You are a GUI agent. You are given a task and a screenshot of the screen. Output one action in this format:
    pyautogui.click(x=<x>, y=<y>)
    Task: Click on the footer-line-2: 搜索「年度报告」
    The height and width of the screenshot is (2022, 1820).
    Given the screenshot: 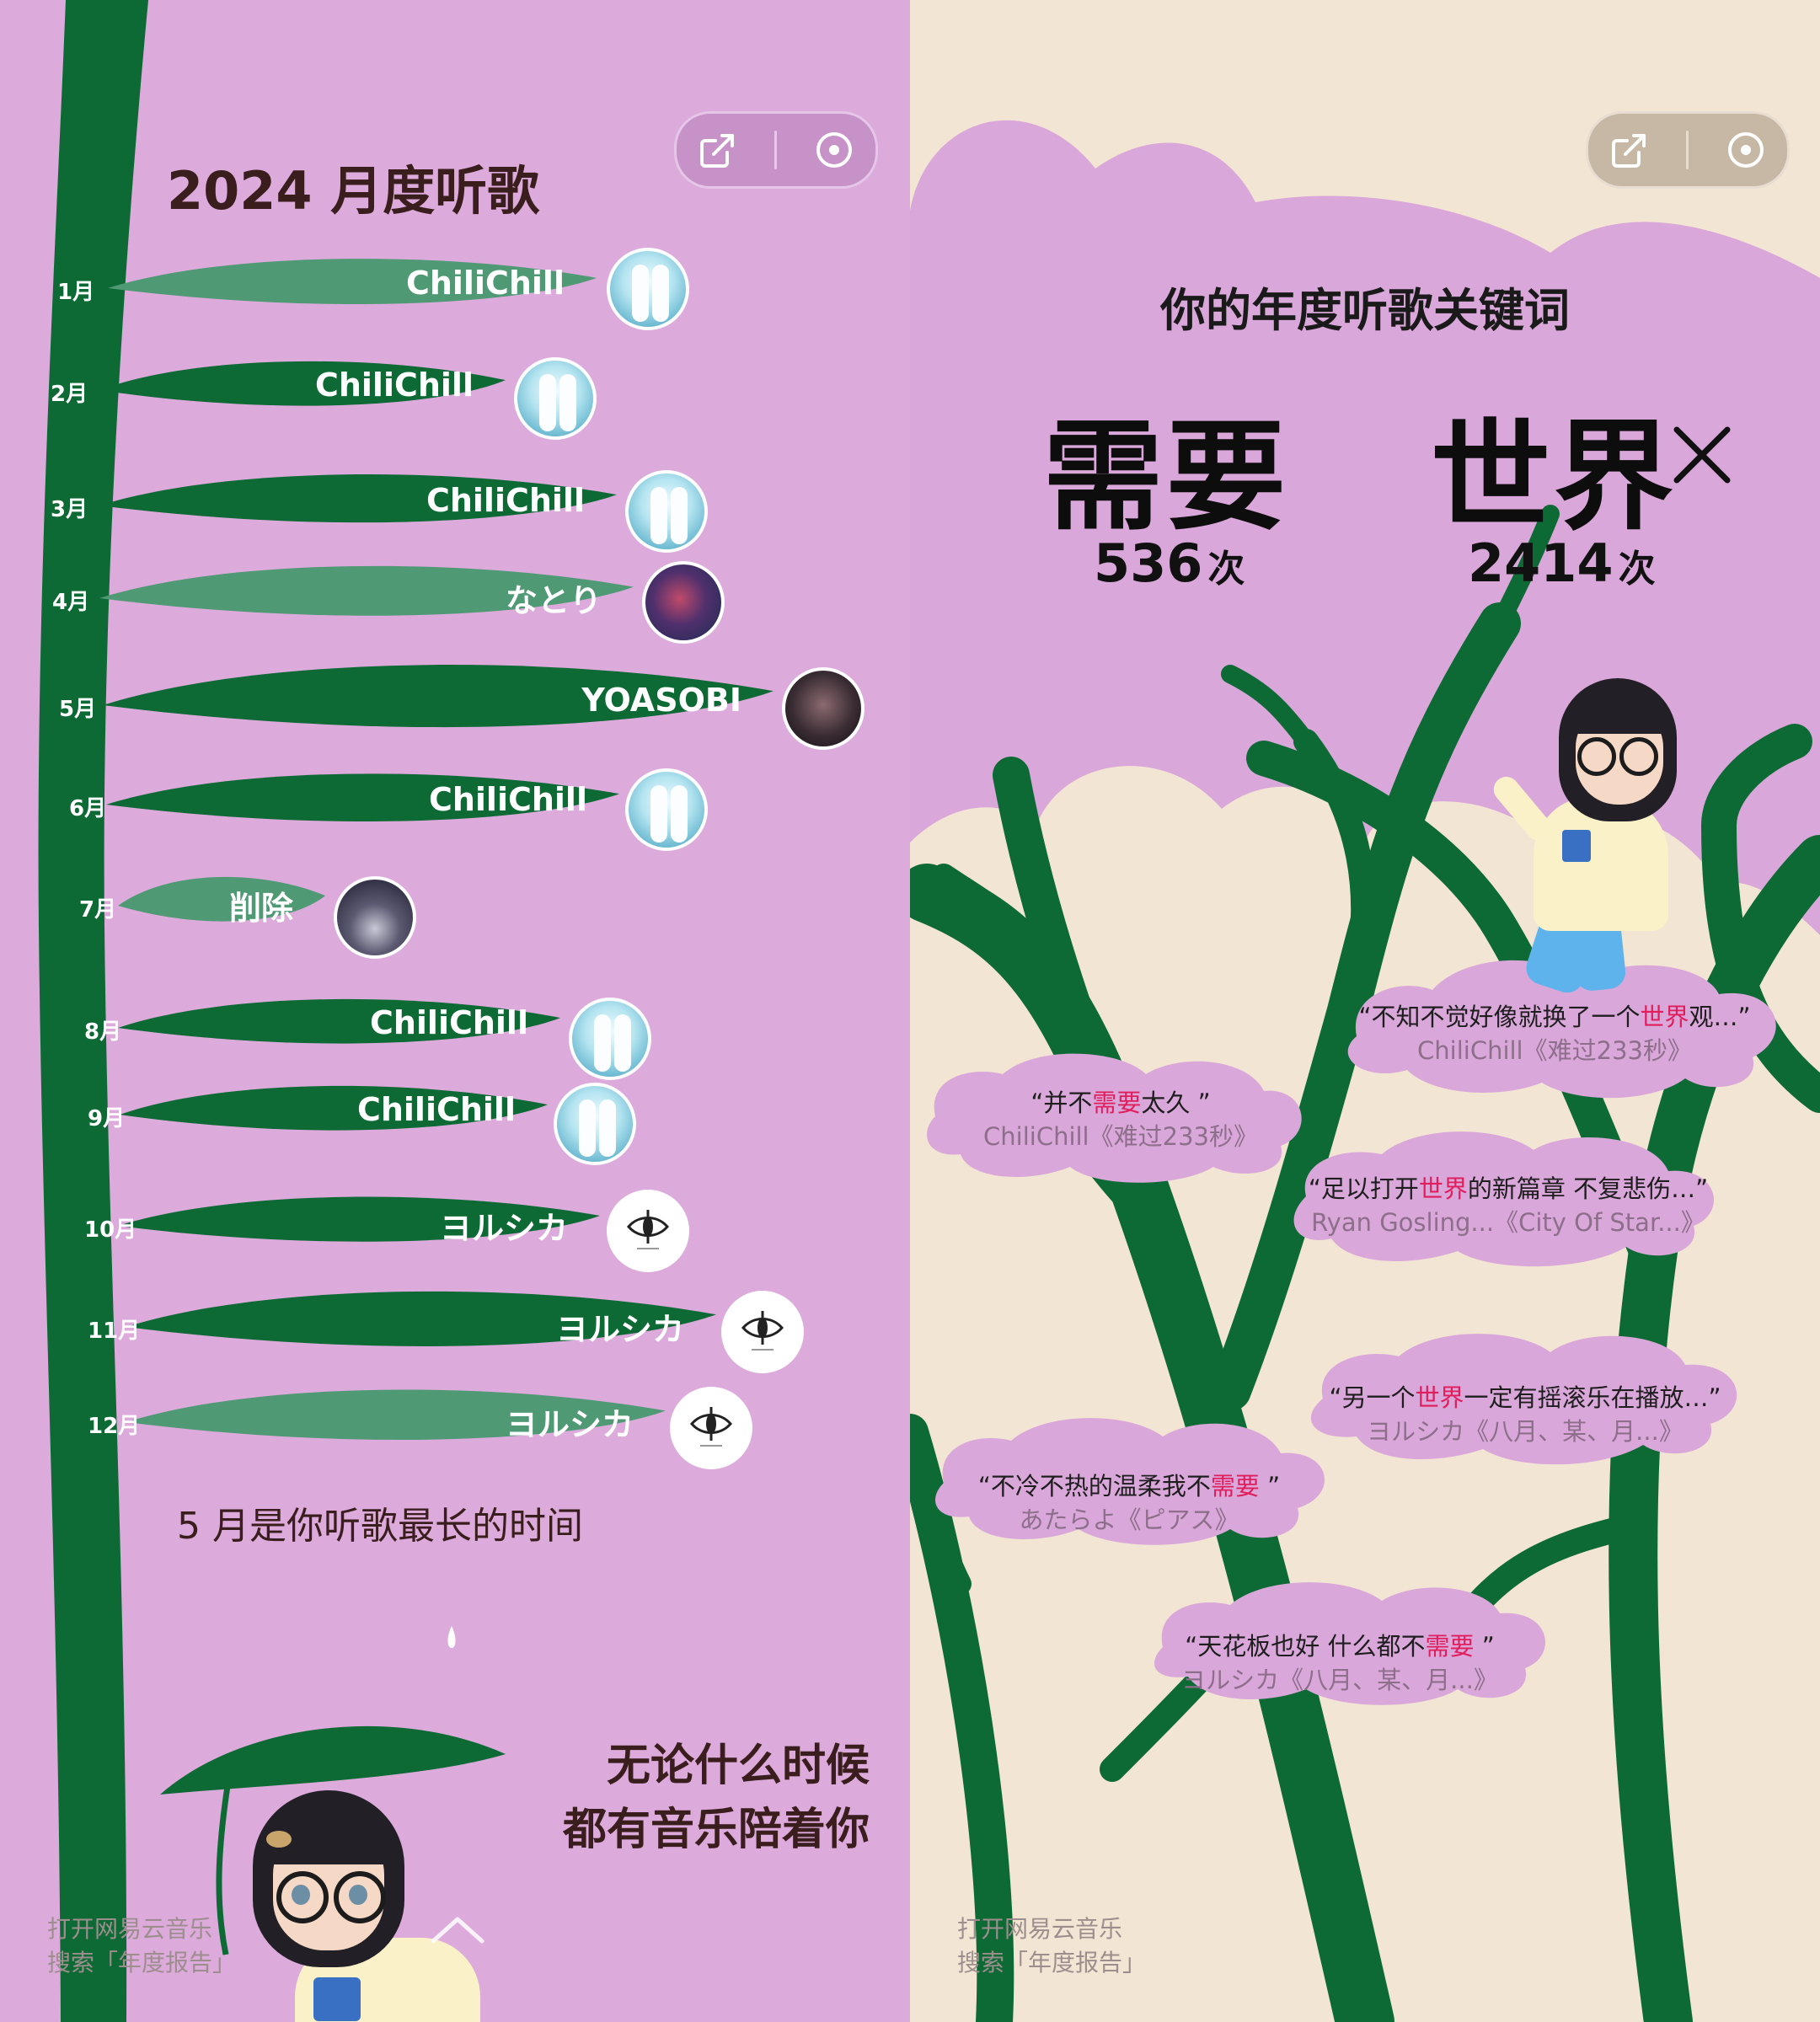 What is the action you would take?
    pyautogui.click(x=142, y=1963)
    